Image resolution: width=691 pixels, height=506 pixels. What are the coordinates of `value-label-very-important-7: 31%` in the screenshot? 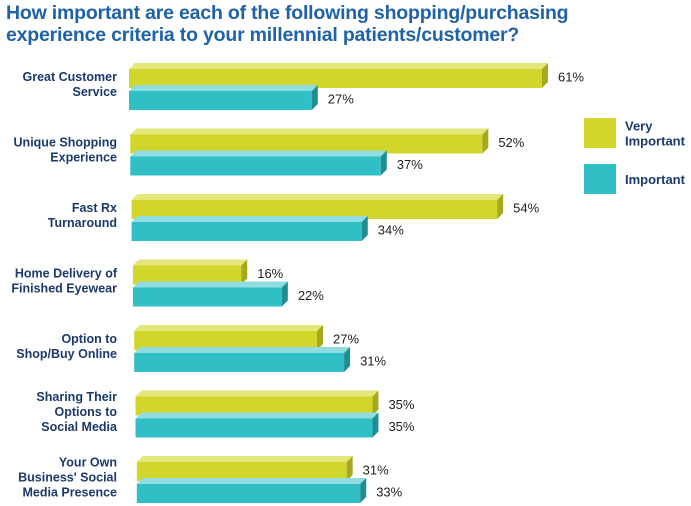 It's located at (376, 470).